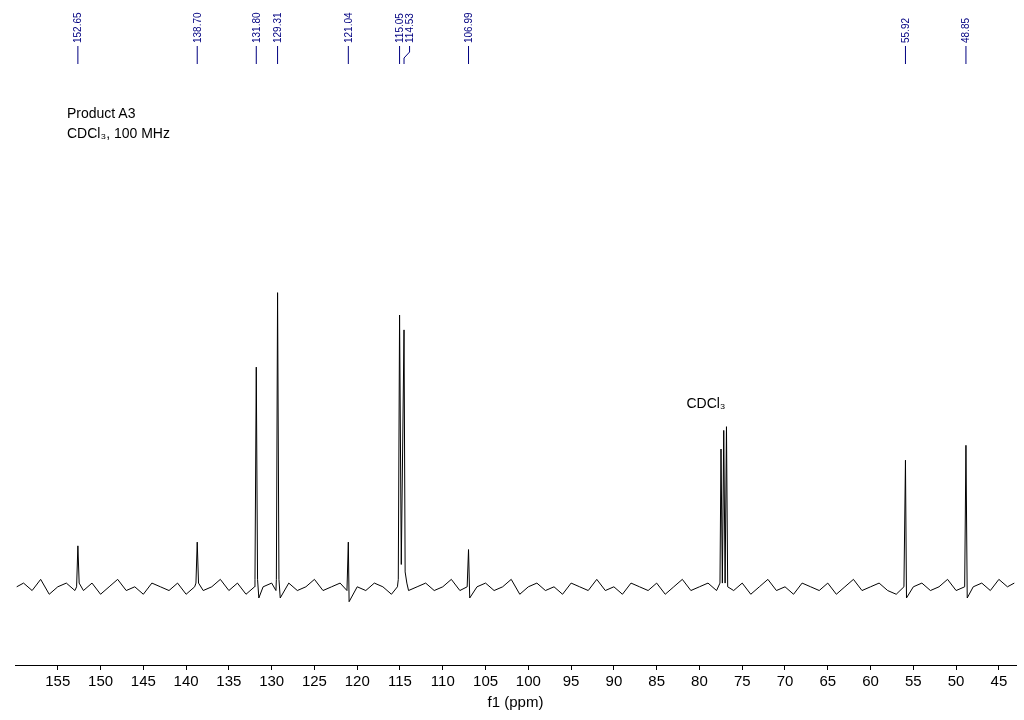 Image resolution: width=1024 pixels, height=720 pixels. I want to click on x-tick-label: 150, so click(101, 681).